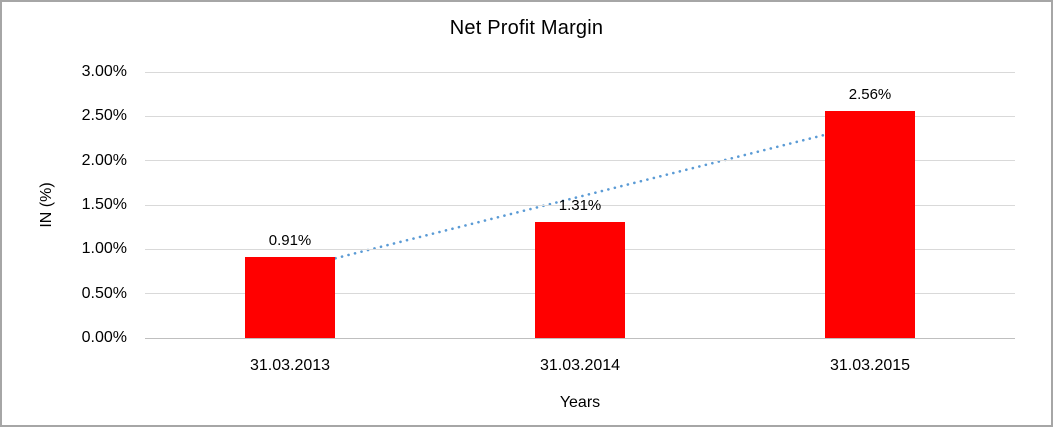 Image resolution: width=1053 pixels, height=427 pixels. Describe the element at coordinates (870, 95) in the screenshot. I see `data-label: 2.56%` at that location.